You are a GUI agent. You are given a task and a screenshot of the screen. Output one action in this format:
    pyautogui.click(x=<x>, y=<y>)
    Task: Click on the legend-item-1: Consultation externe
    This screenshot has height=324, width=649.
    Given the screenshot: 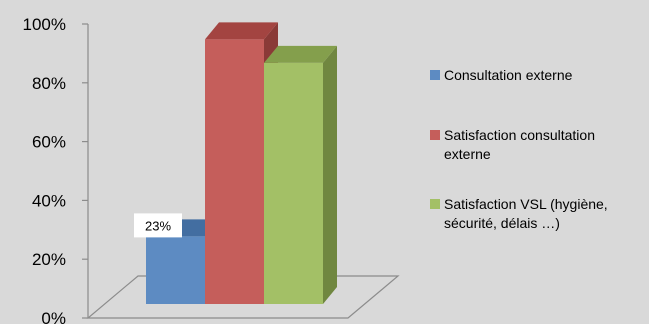 What is the action you would take?
    pyautogui.click(x=501, y=75)
    